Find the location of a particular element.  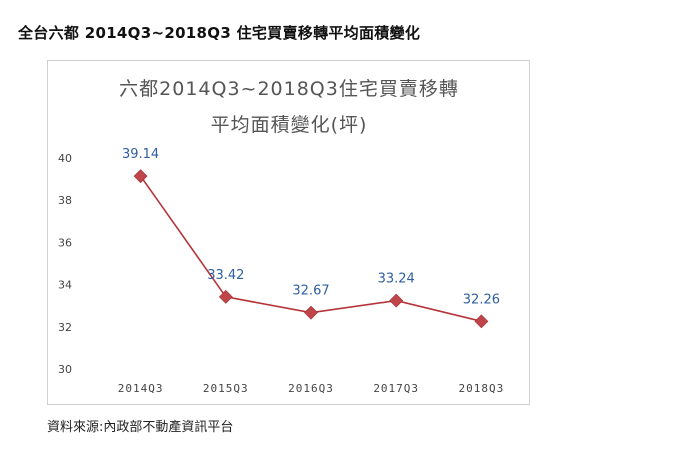

x-tick-label: 2014Q3 is located at coordinates (141, 388).